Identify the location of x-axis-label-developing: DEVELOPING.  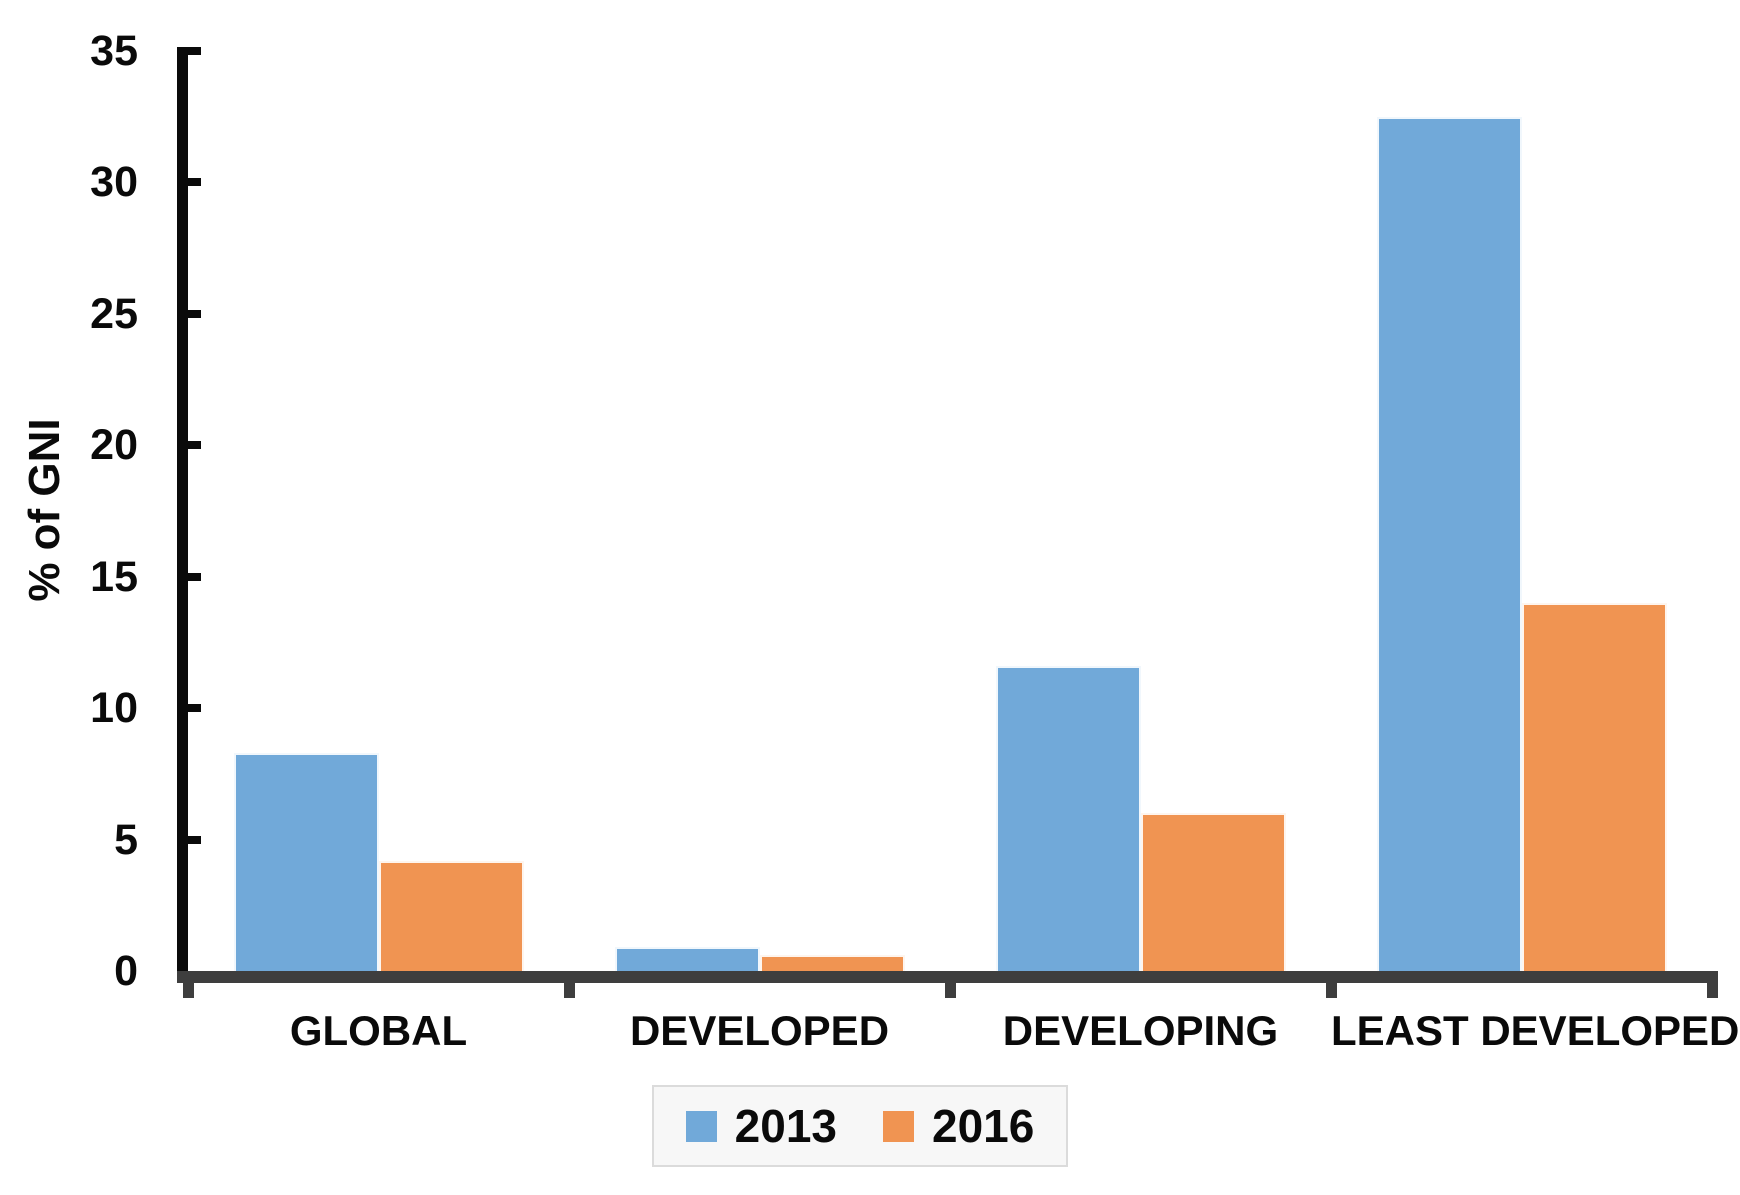
(1140, 1030).